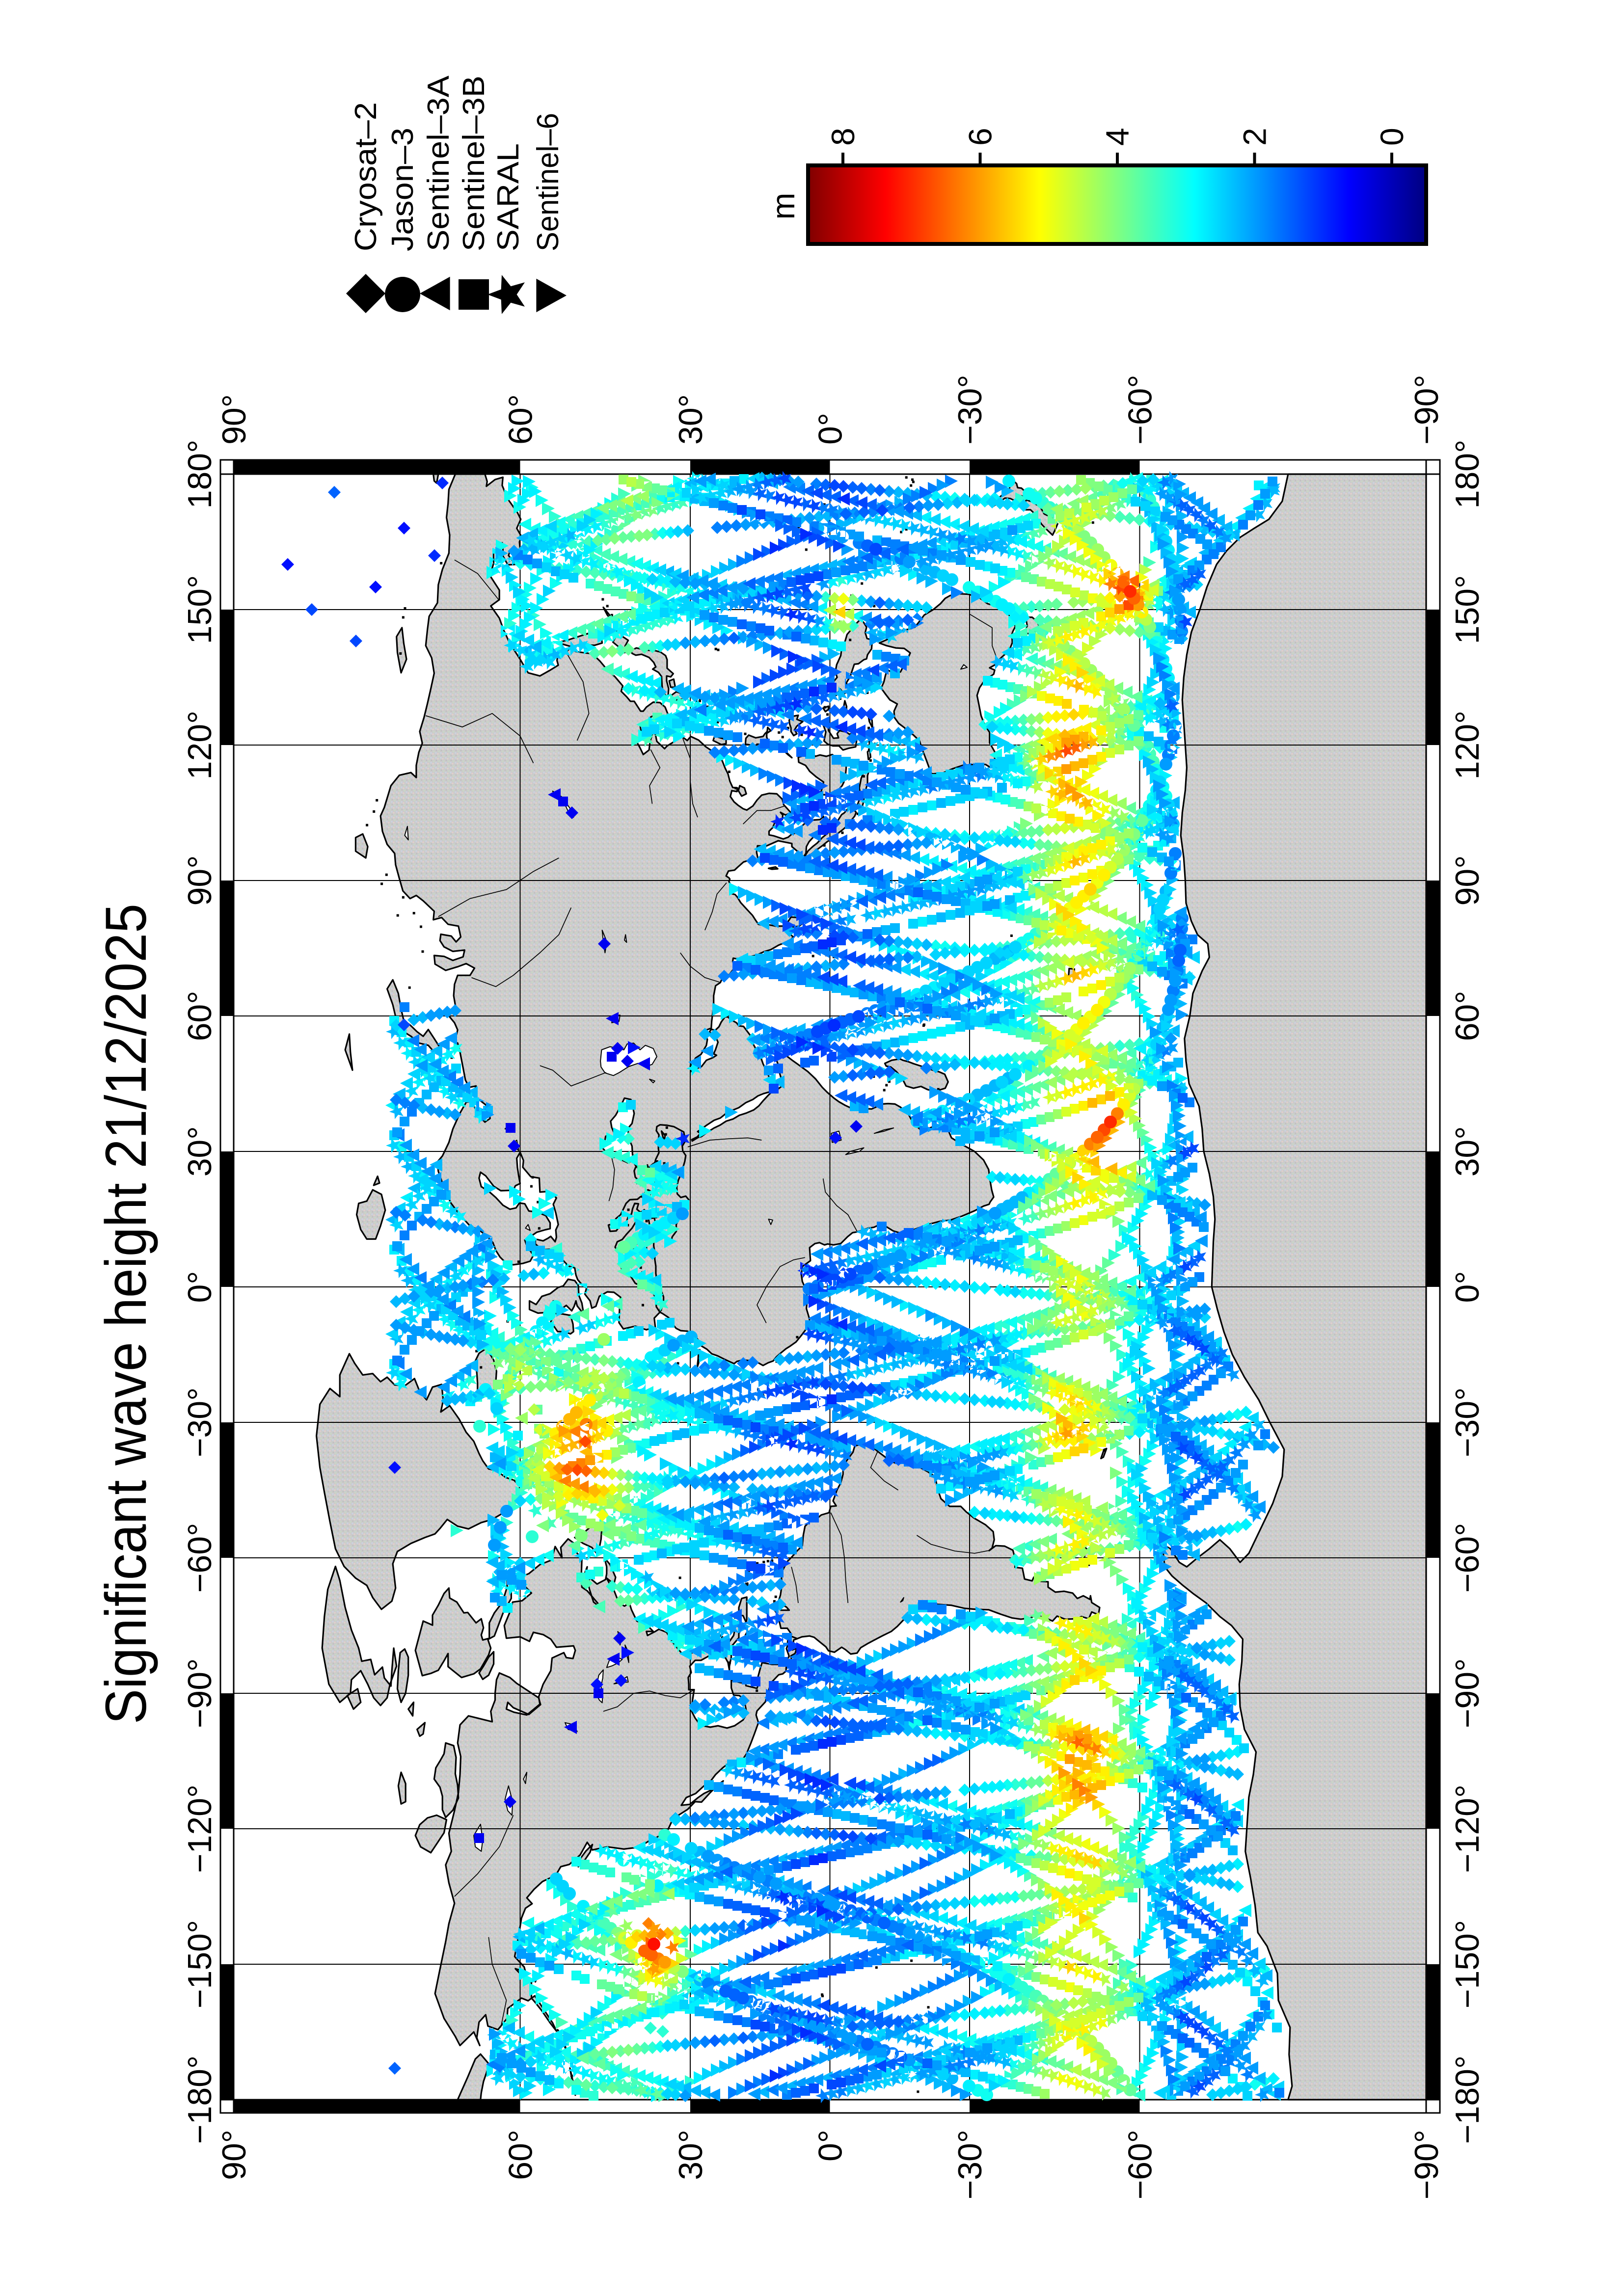  What do you see at coordinates (843, 137) in the screenshot?
I see `svg-text: 8` at bounding box center [843, 137].